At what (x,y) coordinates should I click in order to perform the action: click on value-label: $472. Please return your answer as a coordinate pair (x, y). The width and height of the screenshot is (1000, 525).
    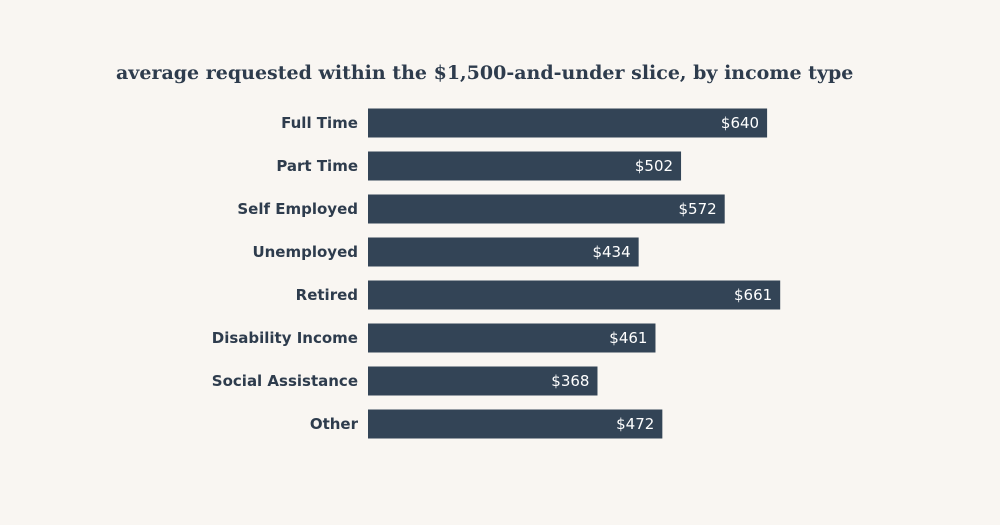
    Looking at the image, I should click on (635, 424).